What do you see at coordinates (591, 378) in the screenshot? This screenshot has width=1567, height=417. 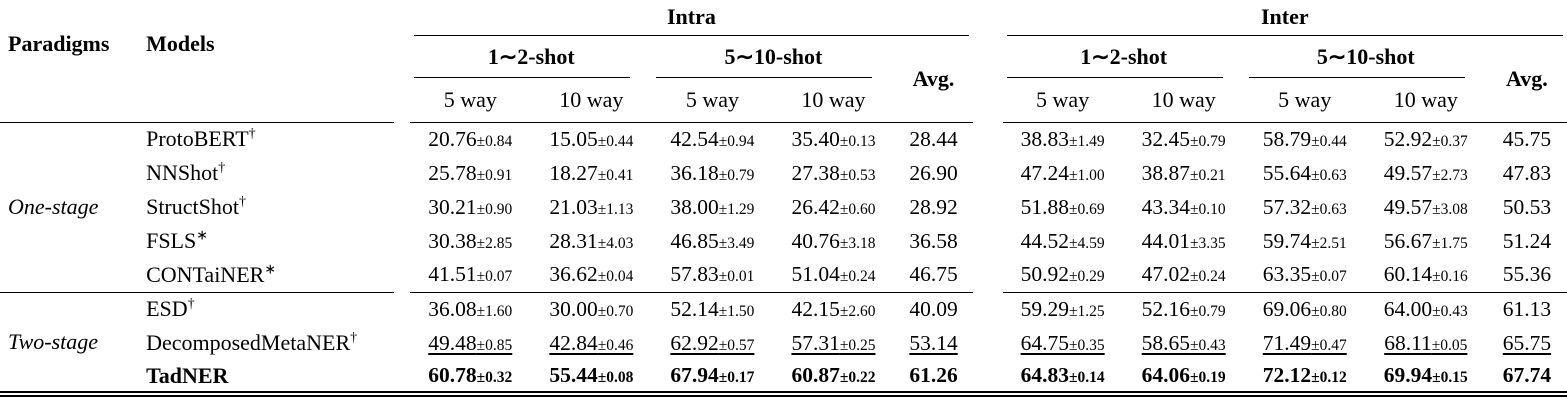 I see `metric-cell: 55.44±0.08` at bounding box center [591, 378].